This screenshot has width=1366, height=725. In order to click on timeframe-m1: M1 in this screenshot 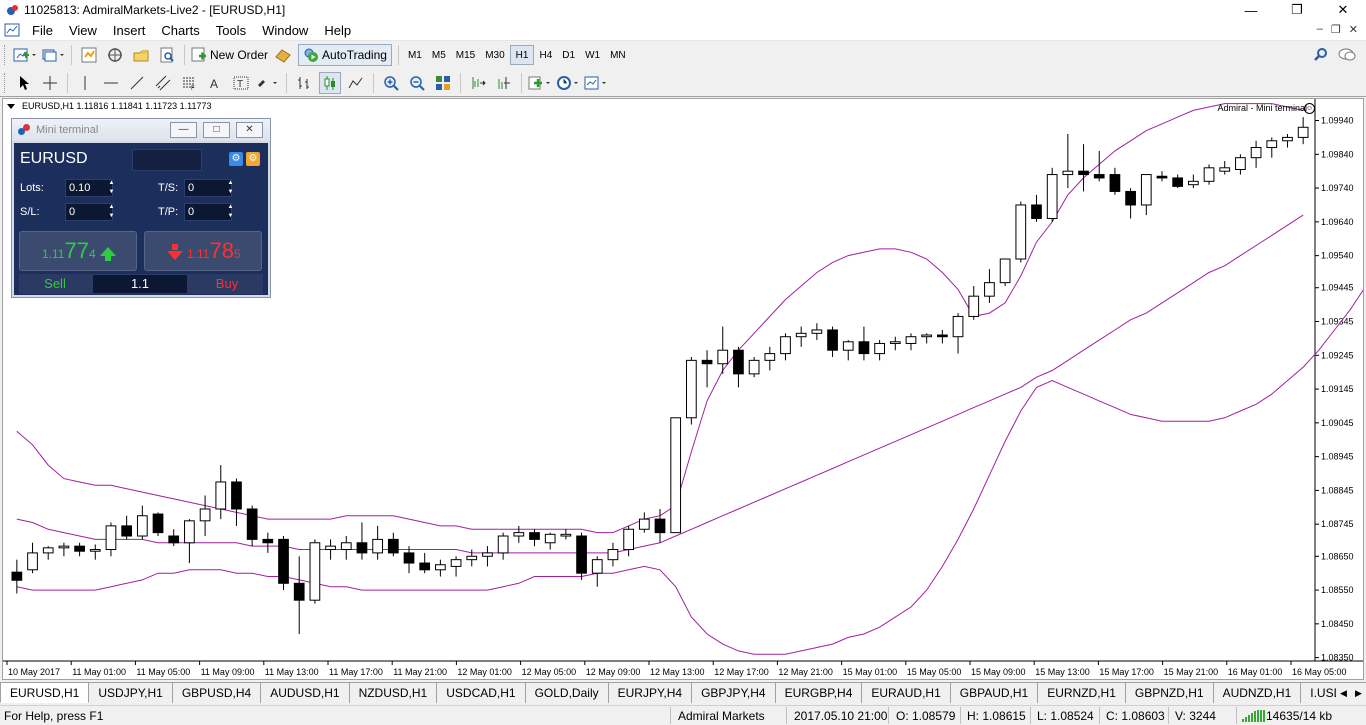, I will do `click(414, 55)`.